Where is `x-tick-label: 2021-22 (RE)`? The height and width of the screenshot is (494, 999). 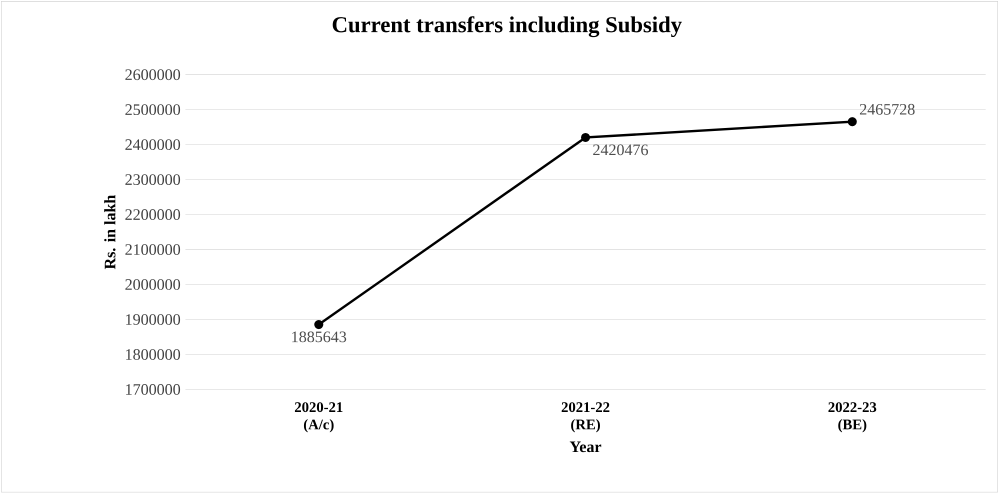
x-tick-label: 2021-22 (RE) is located at coordinates (586, 417).